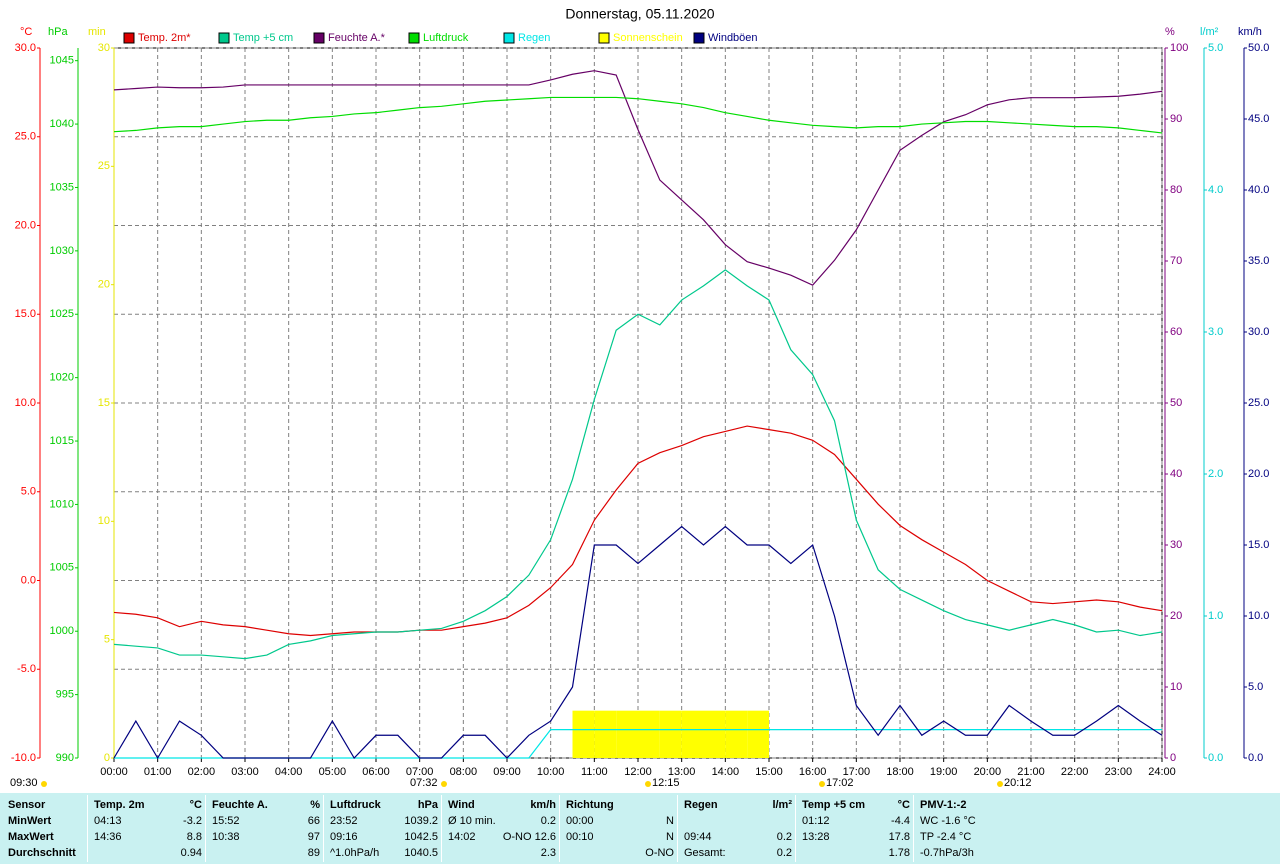 This screenshot has width=1280, height=864. Describe the element at coordinates (191, 853) in the screenshot. I see `cell-value: 0.94` at that location.